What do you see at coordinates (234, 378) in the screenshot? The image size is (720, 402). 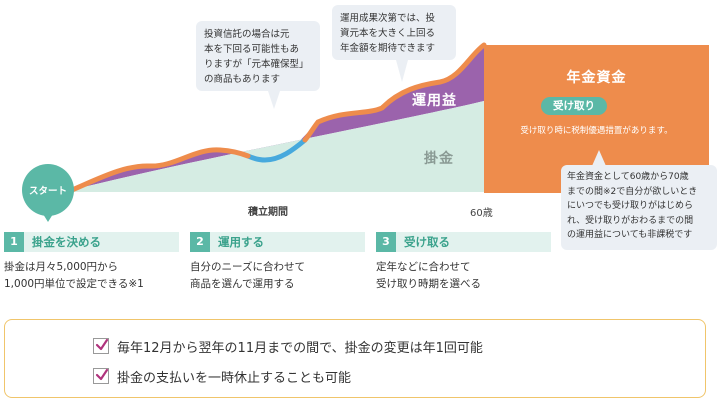 I see `note-text: 掛金の支払いを一時休止することも可能` at bounding box center [234, 378].